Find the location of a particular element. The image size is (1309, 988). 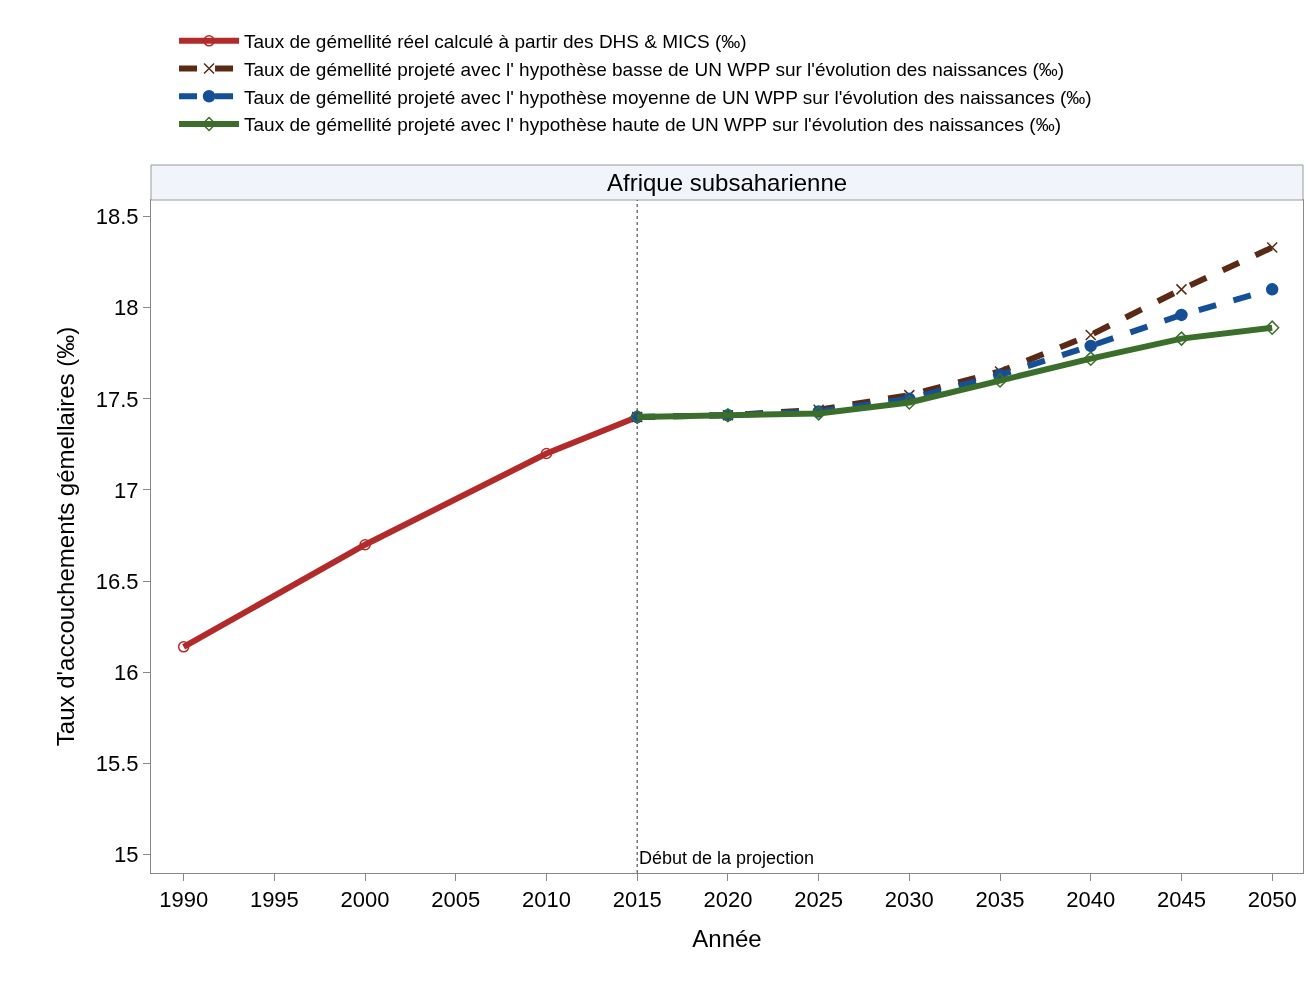

legend-label: Taux de gémellité projeté avec l' hypothèse basse de UN WPP sur l'évolution des naissances (‰) is located at coordinates (654, 69).